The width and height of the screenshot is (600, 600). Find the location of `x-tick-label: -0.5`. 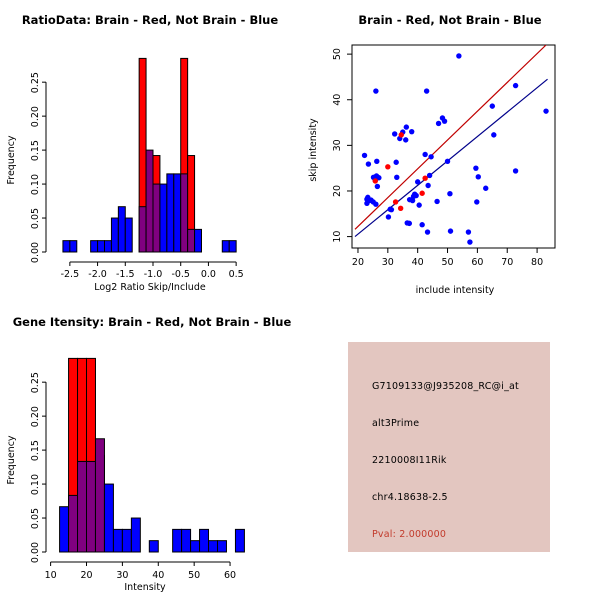

x-tick-label: -0.5 is located at coordinates (180, 274).